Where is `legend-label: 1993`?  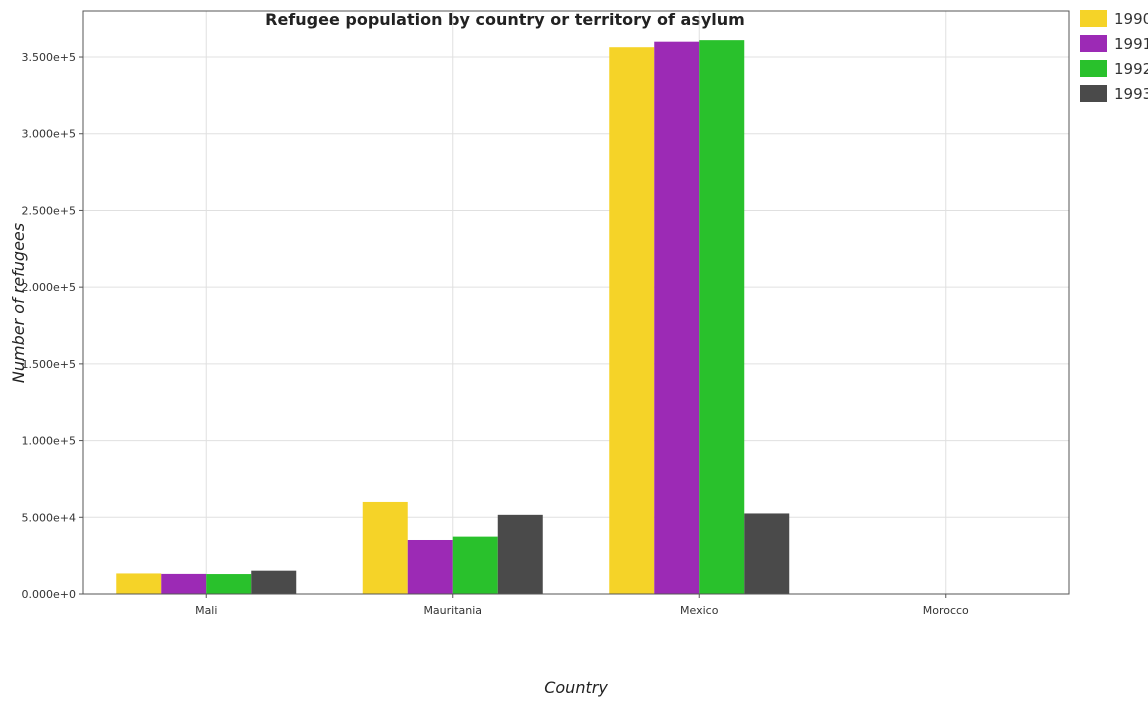
legend-label: 1993 is located at coordinates (1131, 94).